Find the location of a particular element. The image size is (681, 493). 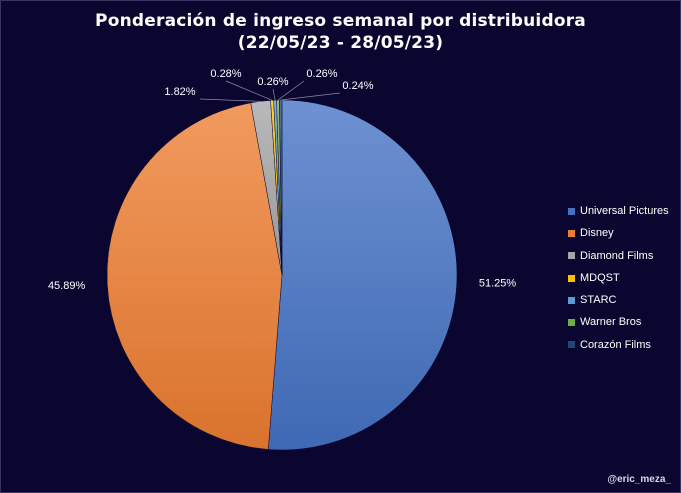

legend-label: Universal Pictures is located at coordinates (624, 211).